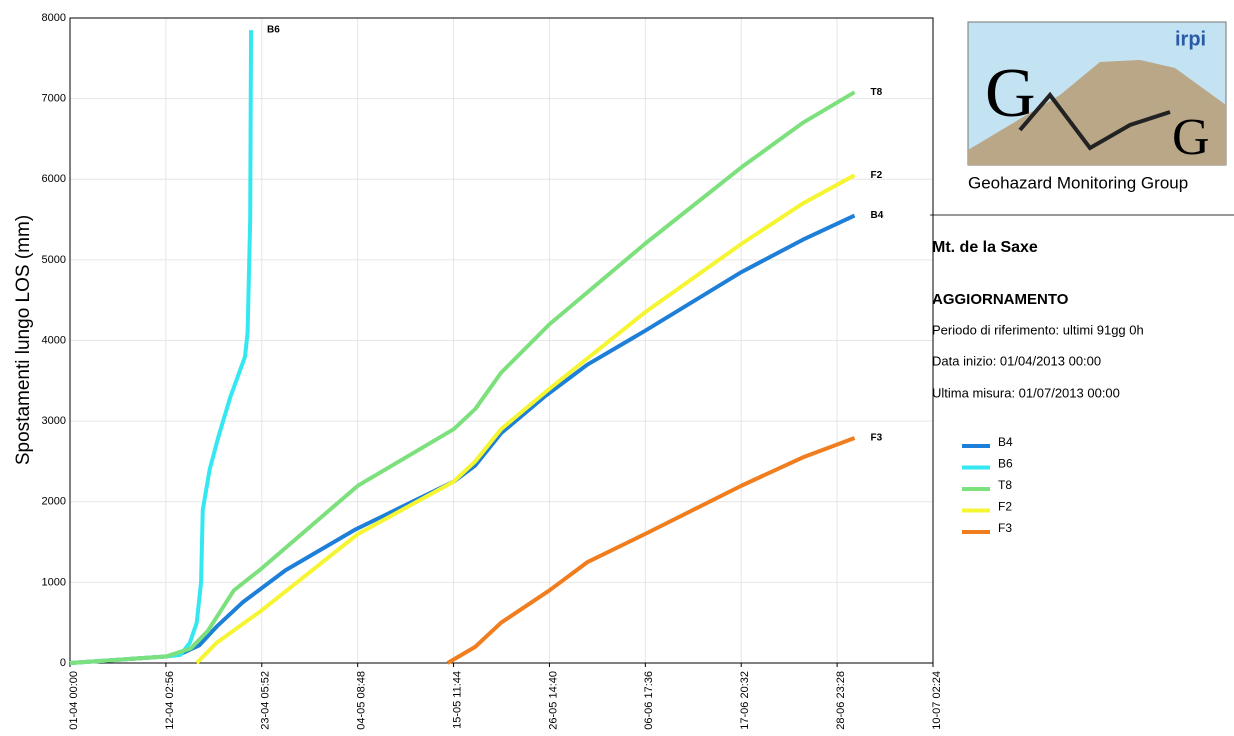  Describe the element at coordinates (1190, 39) in the screenshot. I see `logo-brand: irpi` at that location.